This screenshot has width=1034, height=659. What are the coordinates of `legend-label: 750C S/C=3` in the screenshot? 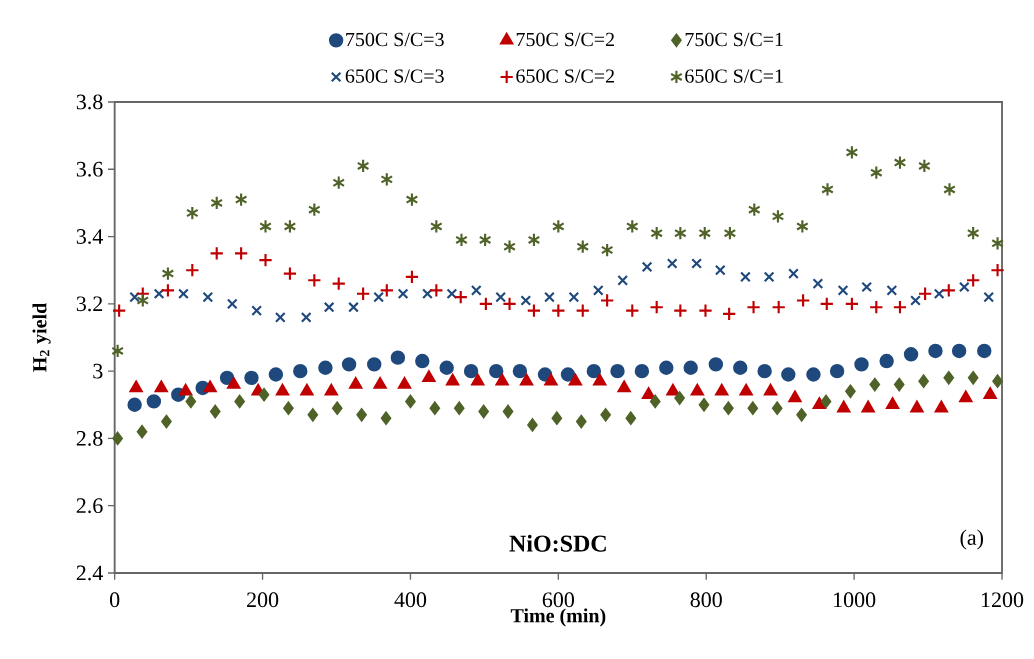 It's located at (395, 39).